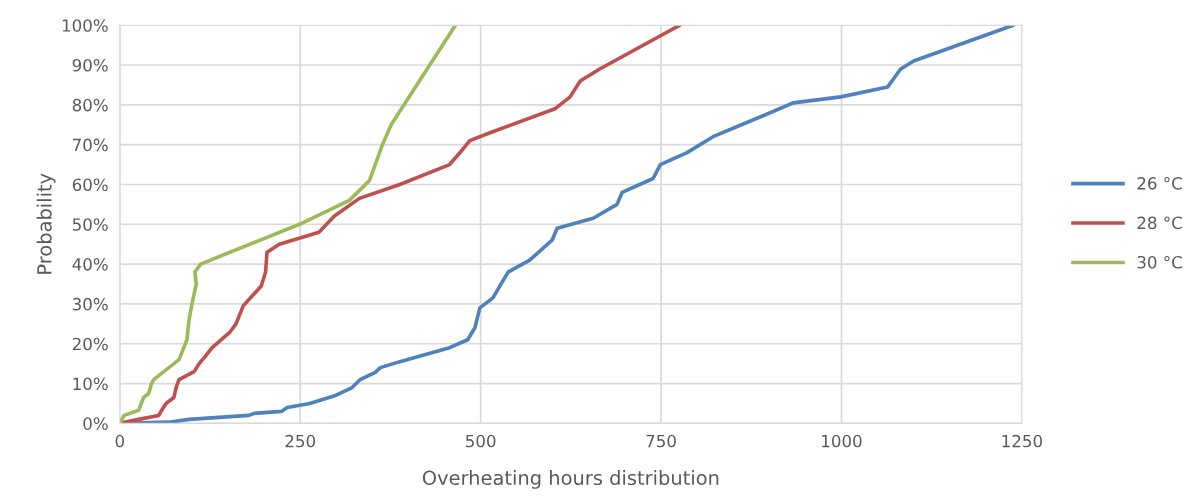 This screenshot has height=504, width=1198. What do you see at coordinates (119, 441) in the screenshot?
I see `x-tick-label: 0` at bounding box center [119, 441].